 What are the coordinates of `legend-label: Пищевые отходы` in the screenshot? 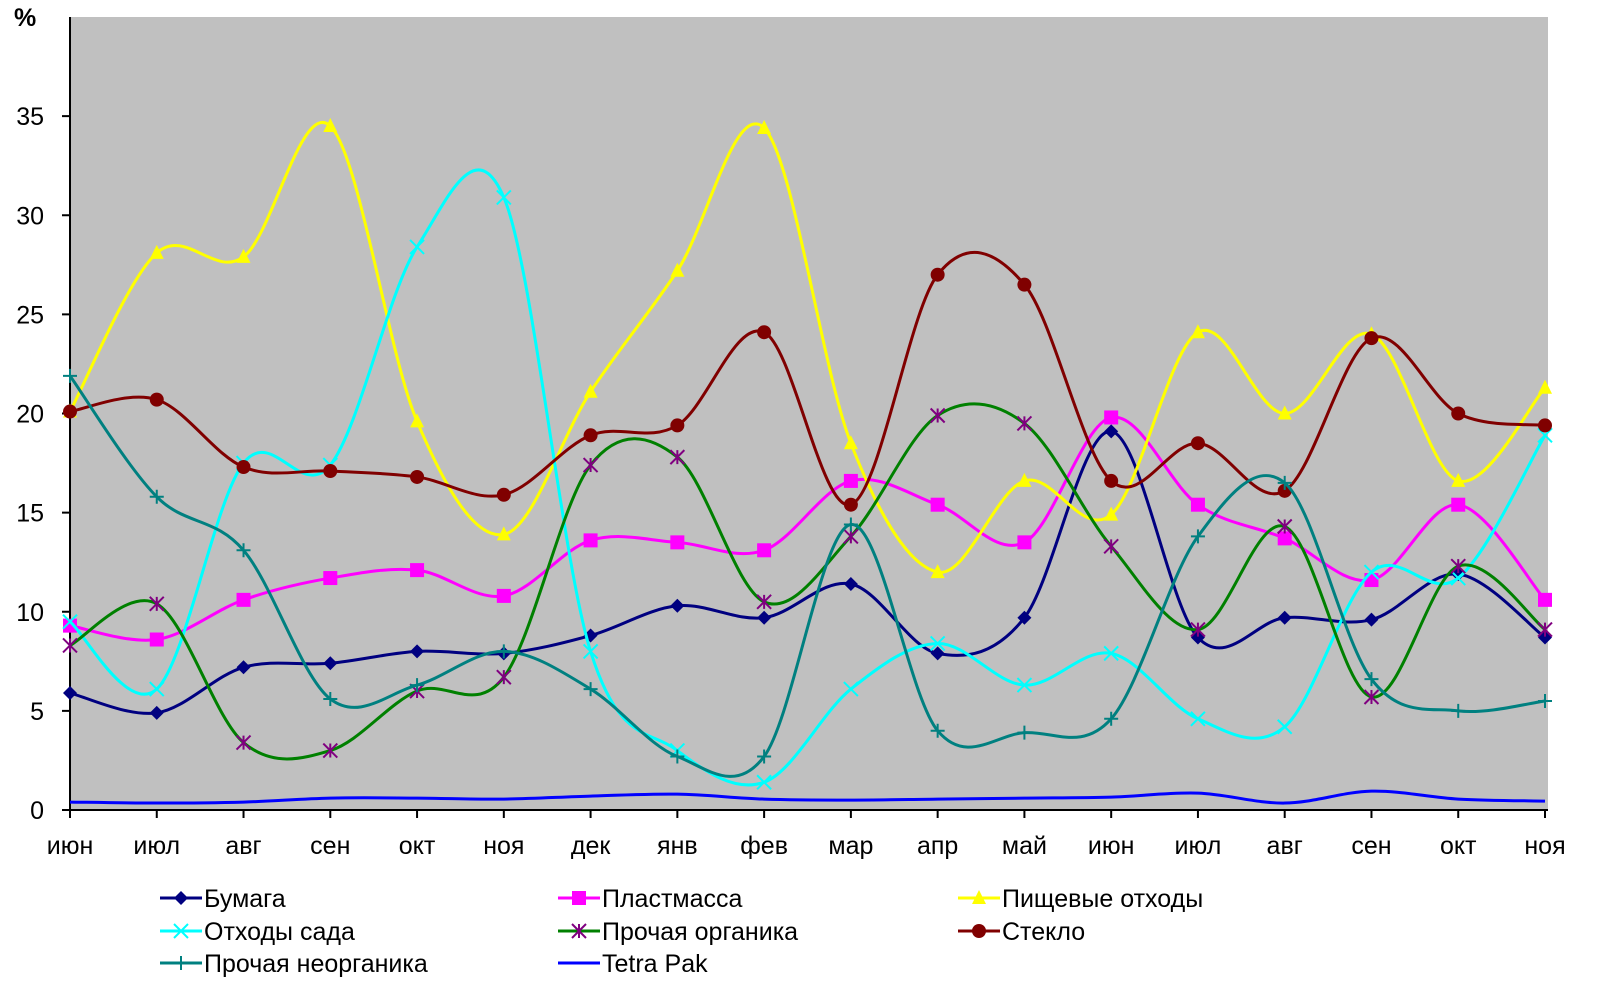 It's located at (1102, 899).